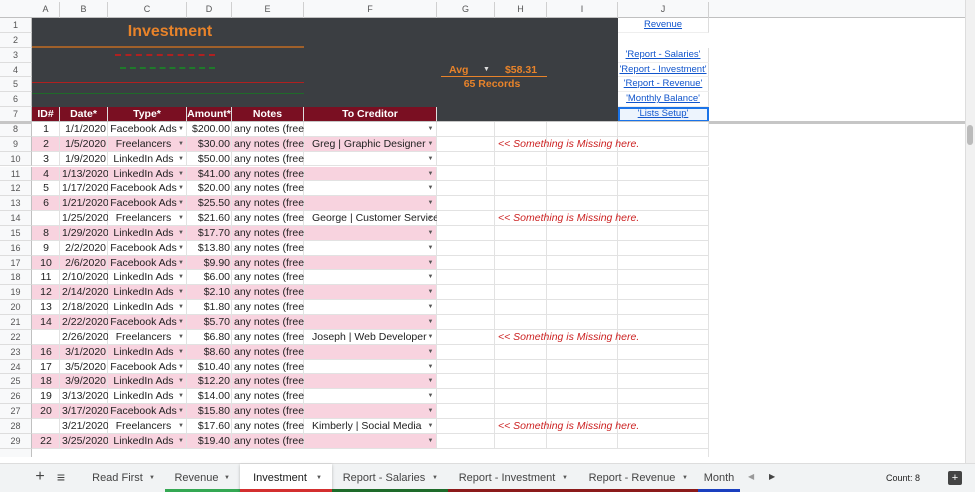  What do you see at coordinates (117, 478) in the screenshot?
I see `tab-label: Read First` at bounding box center [117, 478].